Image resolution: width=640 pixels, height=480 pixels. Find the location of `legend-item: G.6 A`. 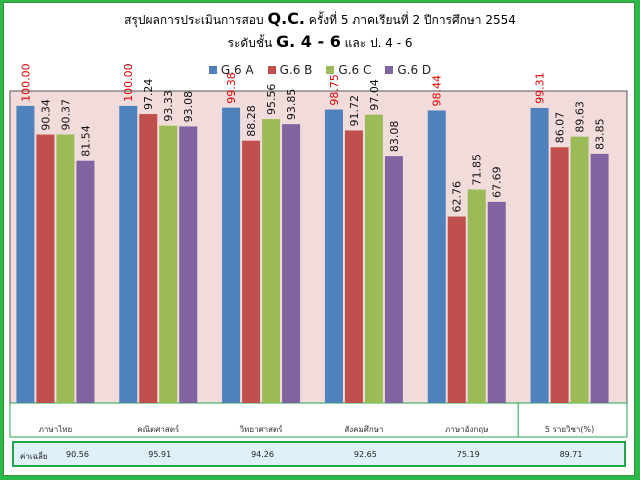

legend-item: G.6 A is located at coordinates (231, 70).